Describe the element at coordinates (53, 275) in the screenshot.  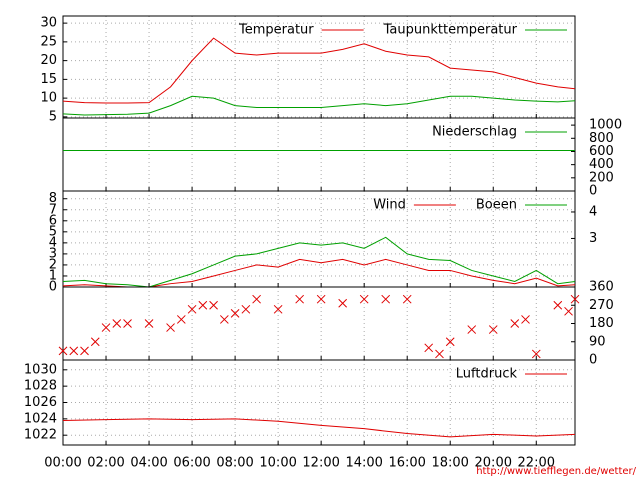
I see `y-tick-label: 1` at that location.